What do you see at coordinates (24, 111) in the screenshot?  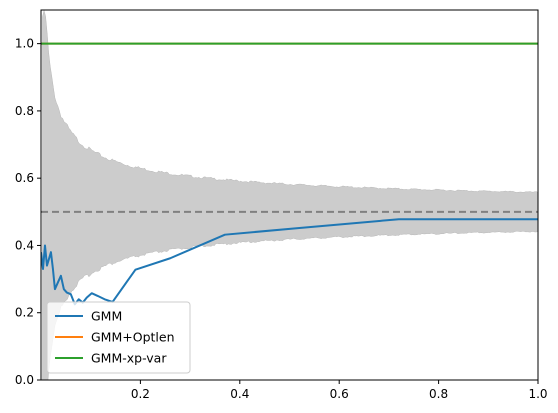 I see `y-tick-label: 0.8` at bounding box center [24, 111].